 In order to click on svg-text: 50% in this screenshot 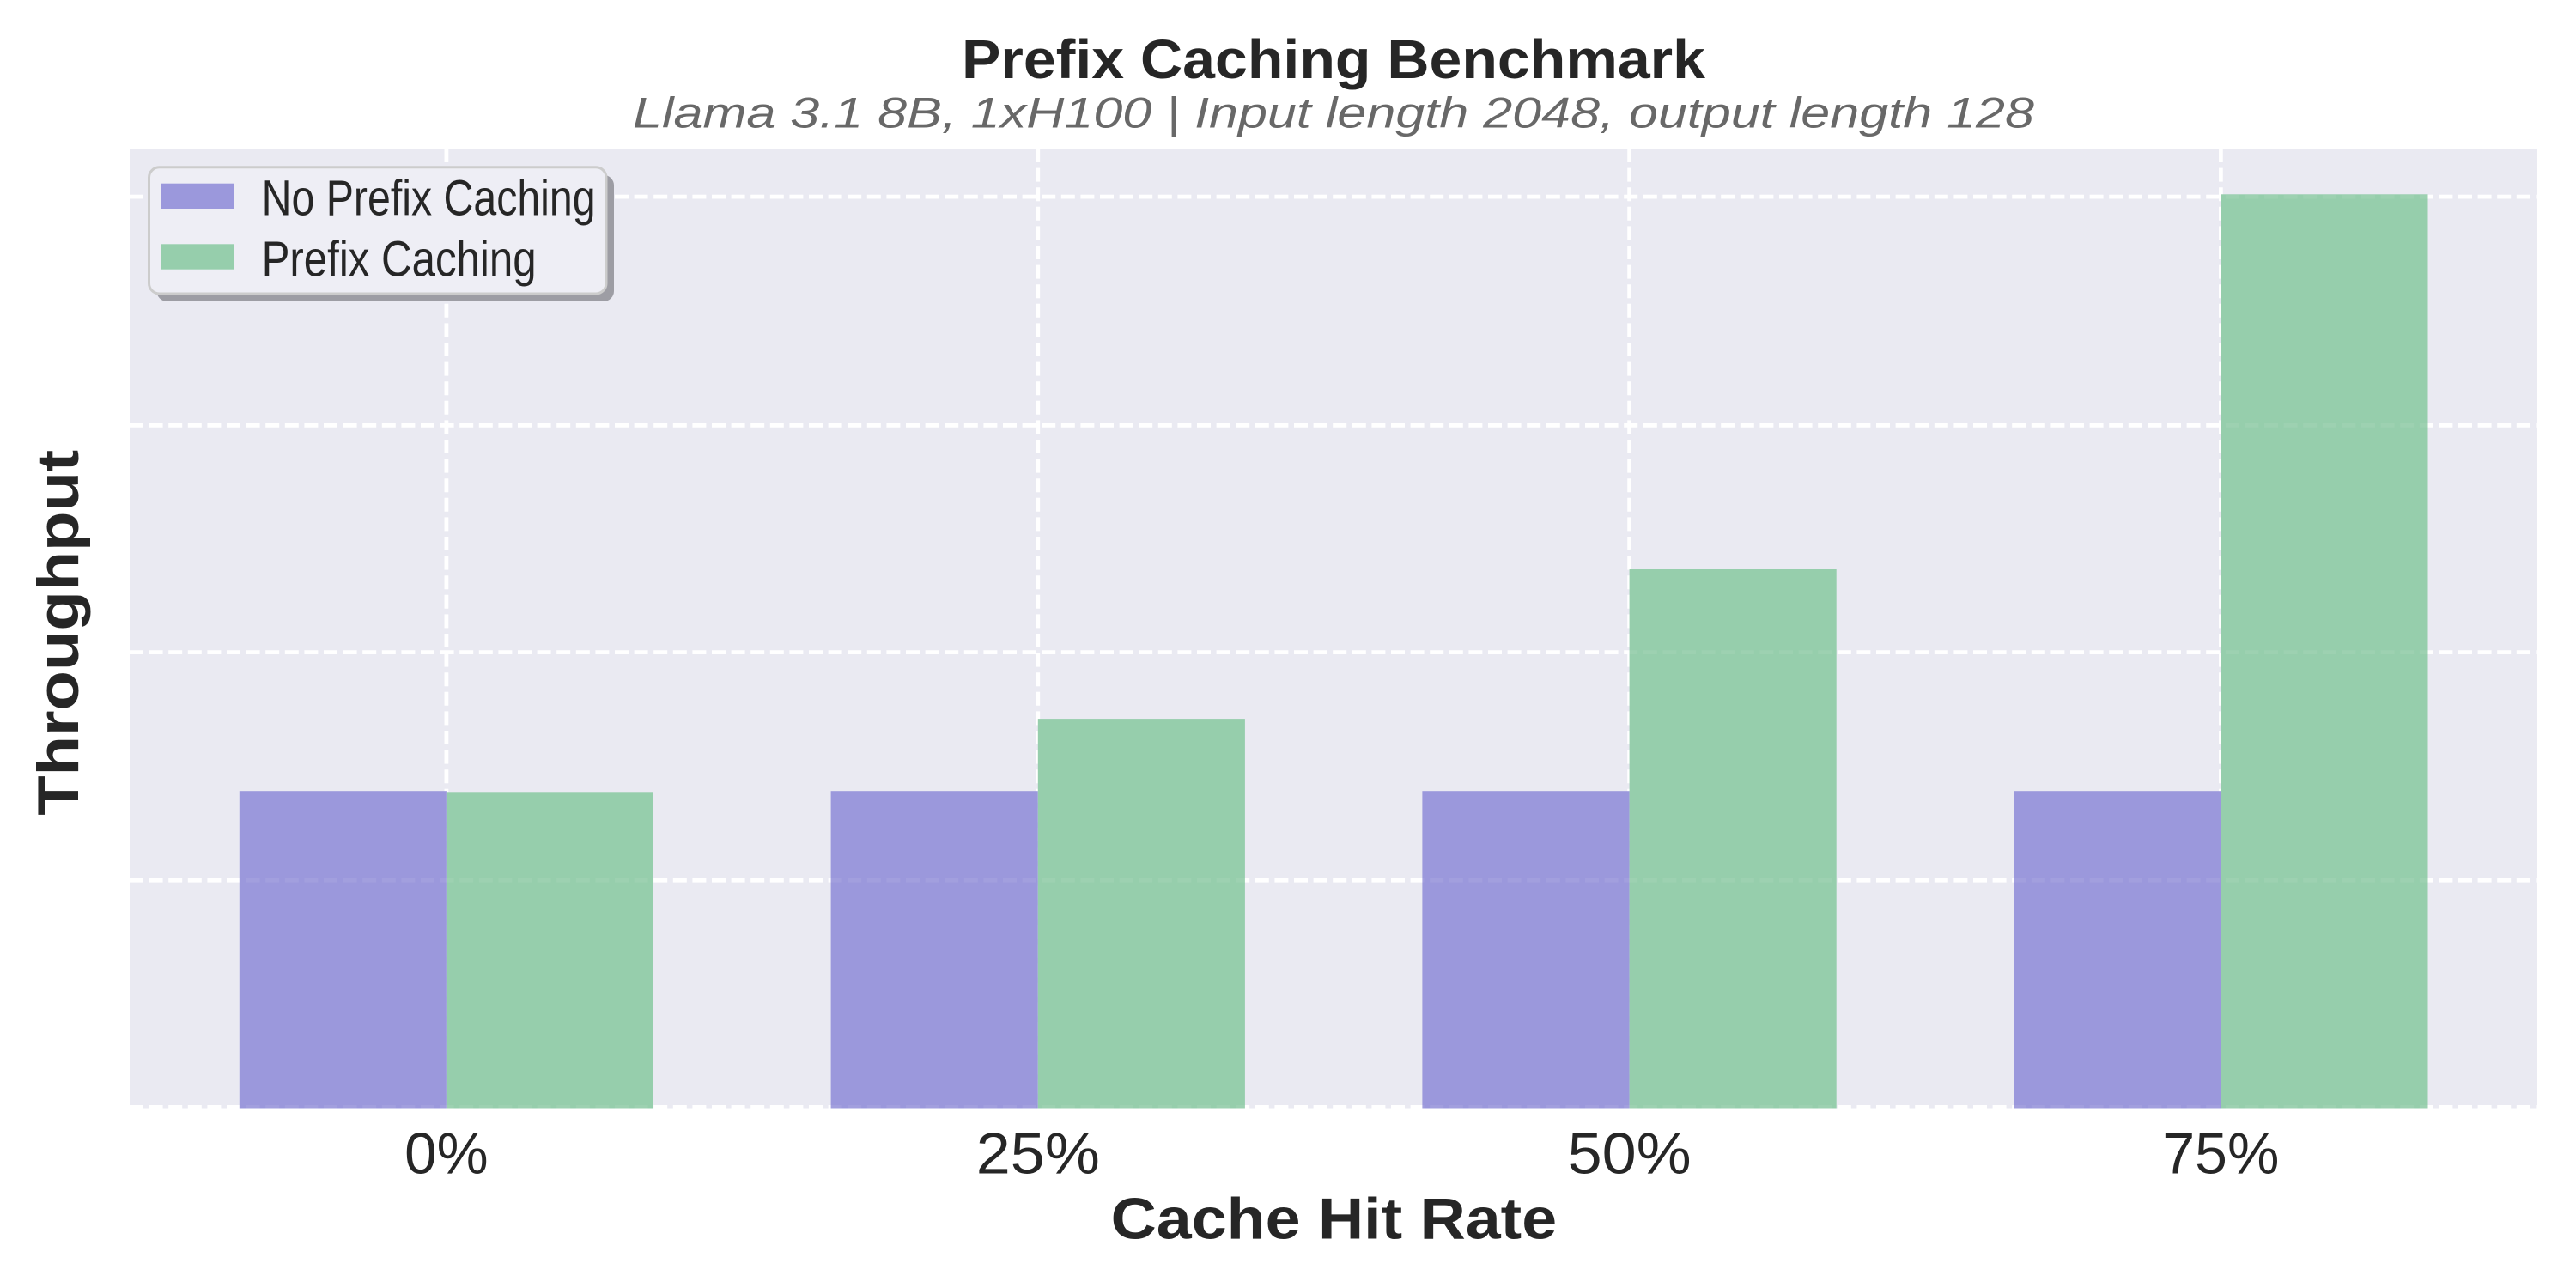, I will do `click(1630, 1154)`.